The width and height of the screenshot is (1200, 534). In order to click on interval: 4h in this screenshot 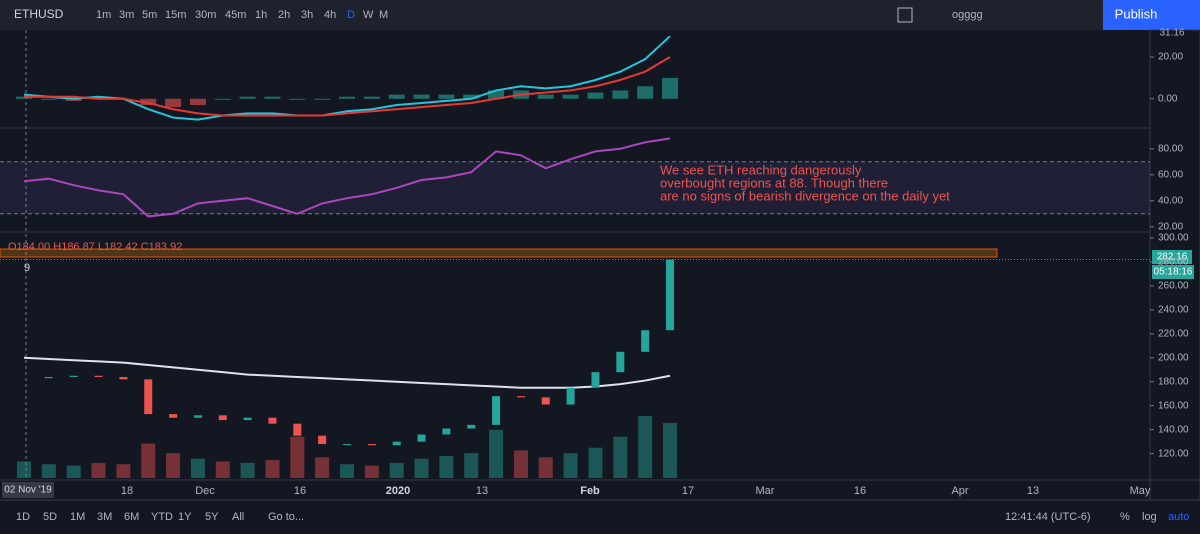, I will do `click(330, 15)`.